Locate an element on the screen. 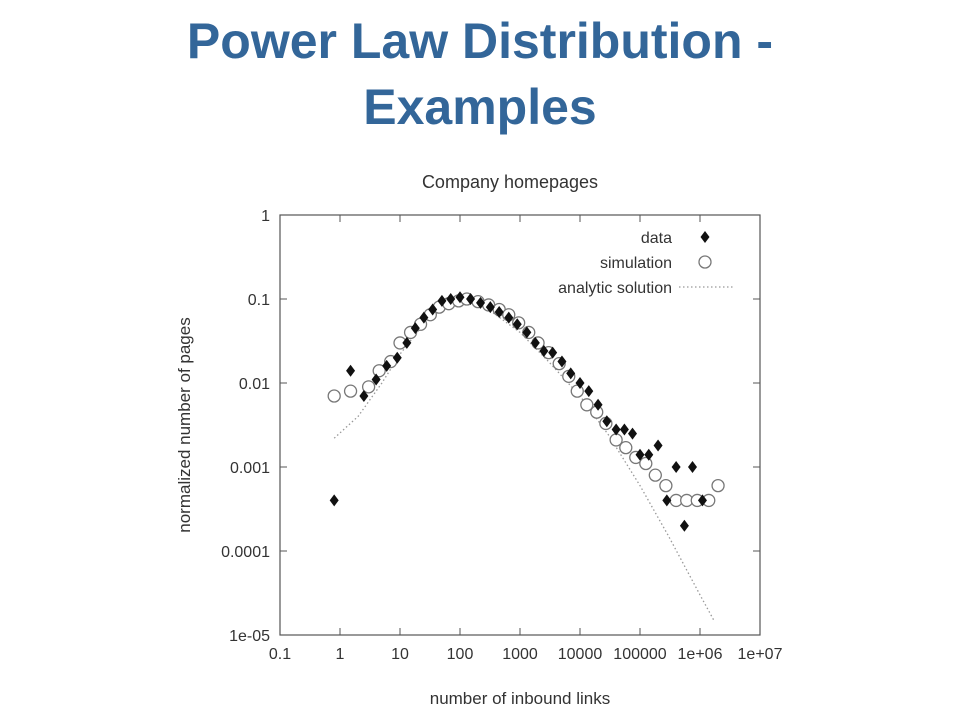 This screenshot has height=720, width=960. x-tick-label: 10 is located at coordinates (400, 654).